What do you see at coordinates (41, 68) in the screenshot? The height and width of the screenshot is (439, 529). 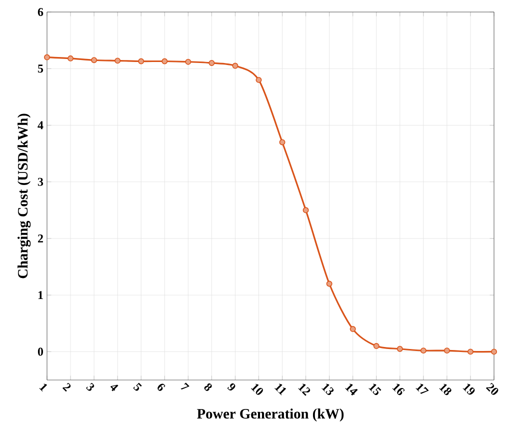 I see `y-tick-label: 5` at bounding box center [41, 68].